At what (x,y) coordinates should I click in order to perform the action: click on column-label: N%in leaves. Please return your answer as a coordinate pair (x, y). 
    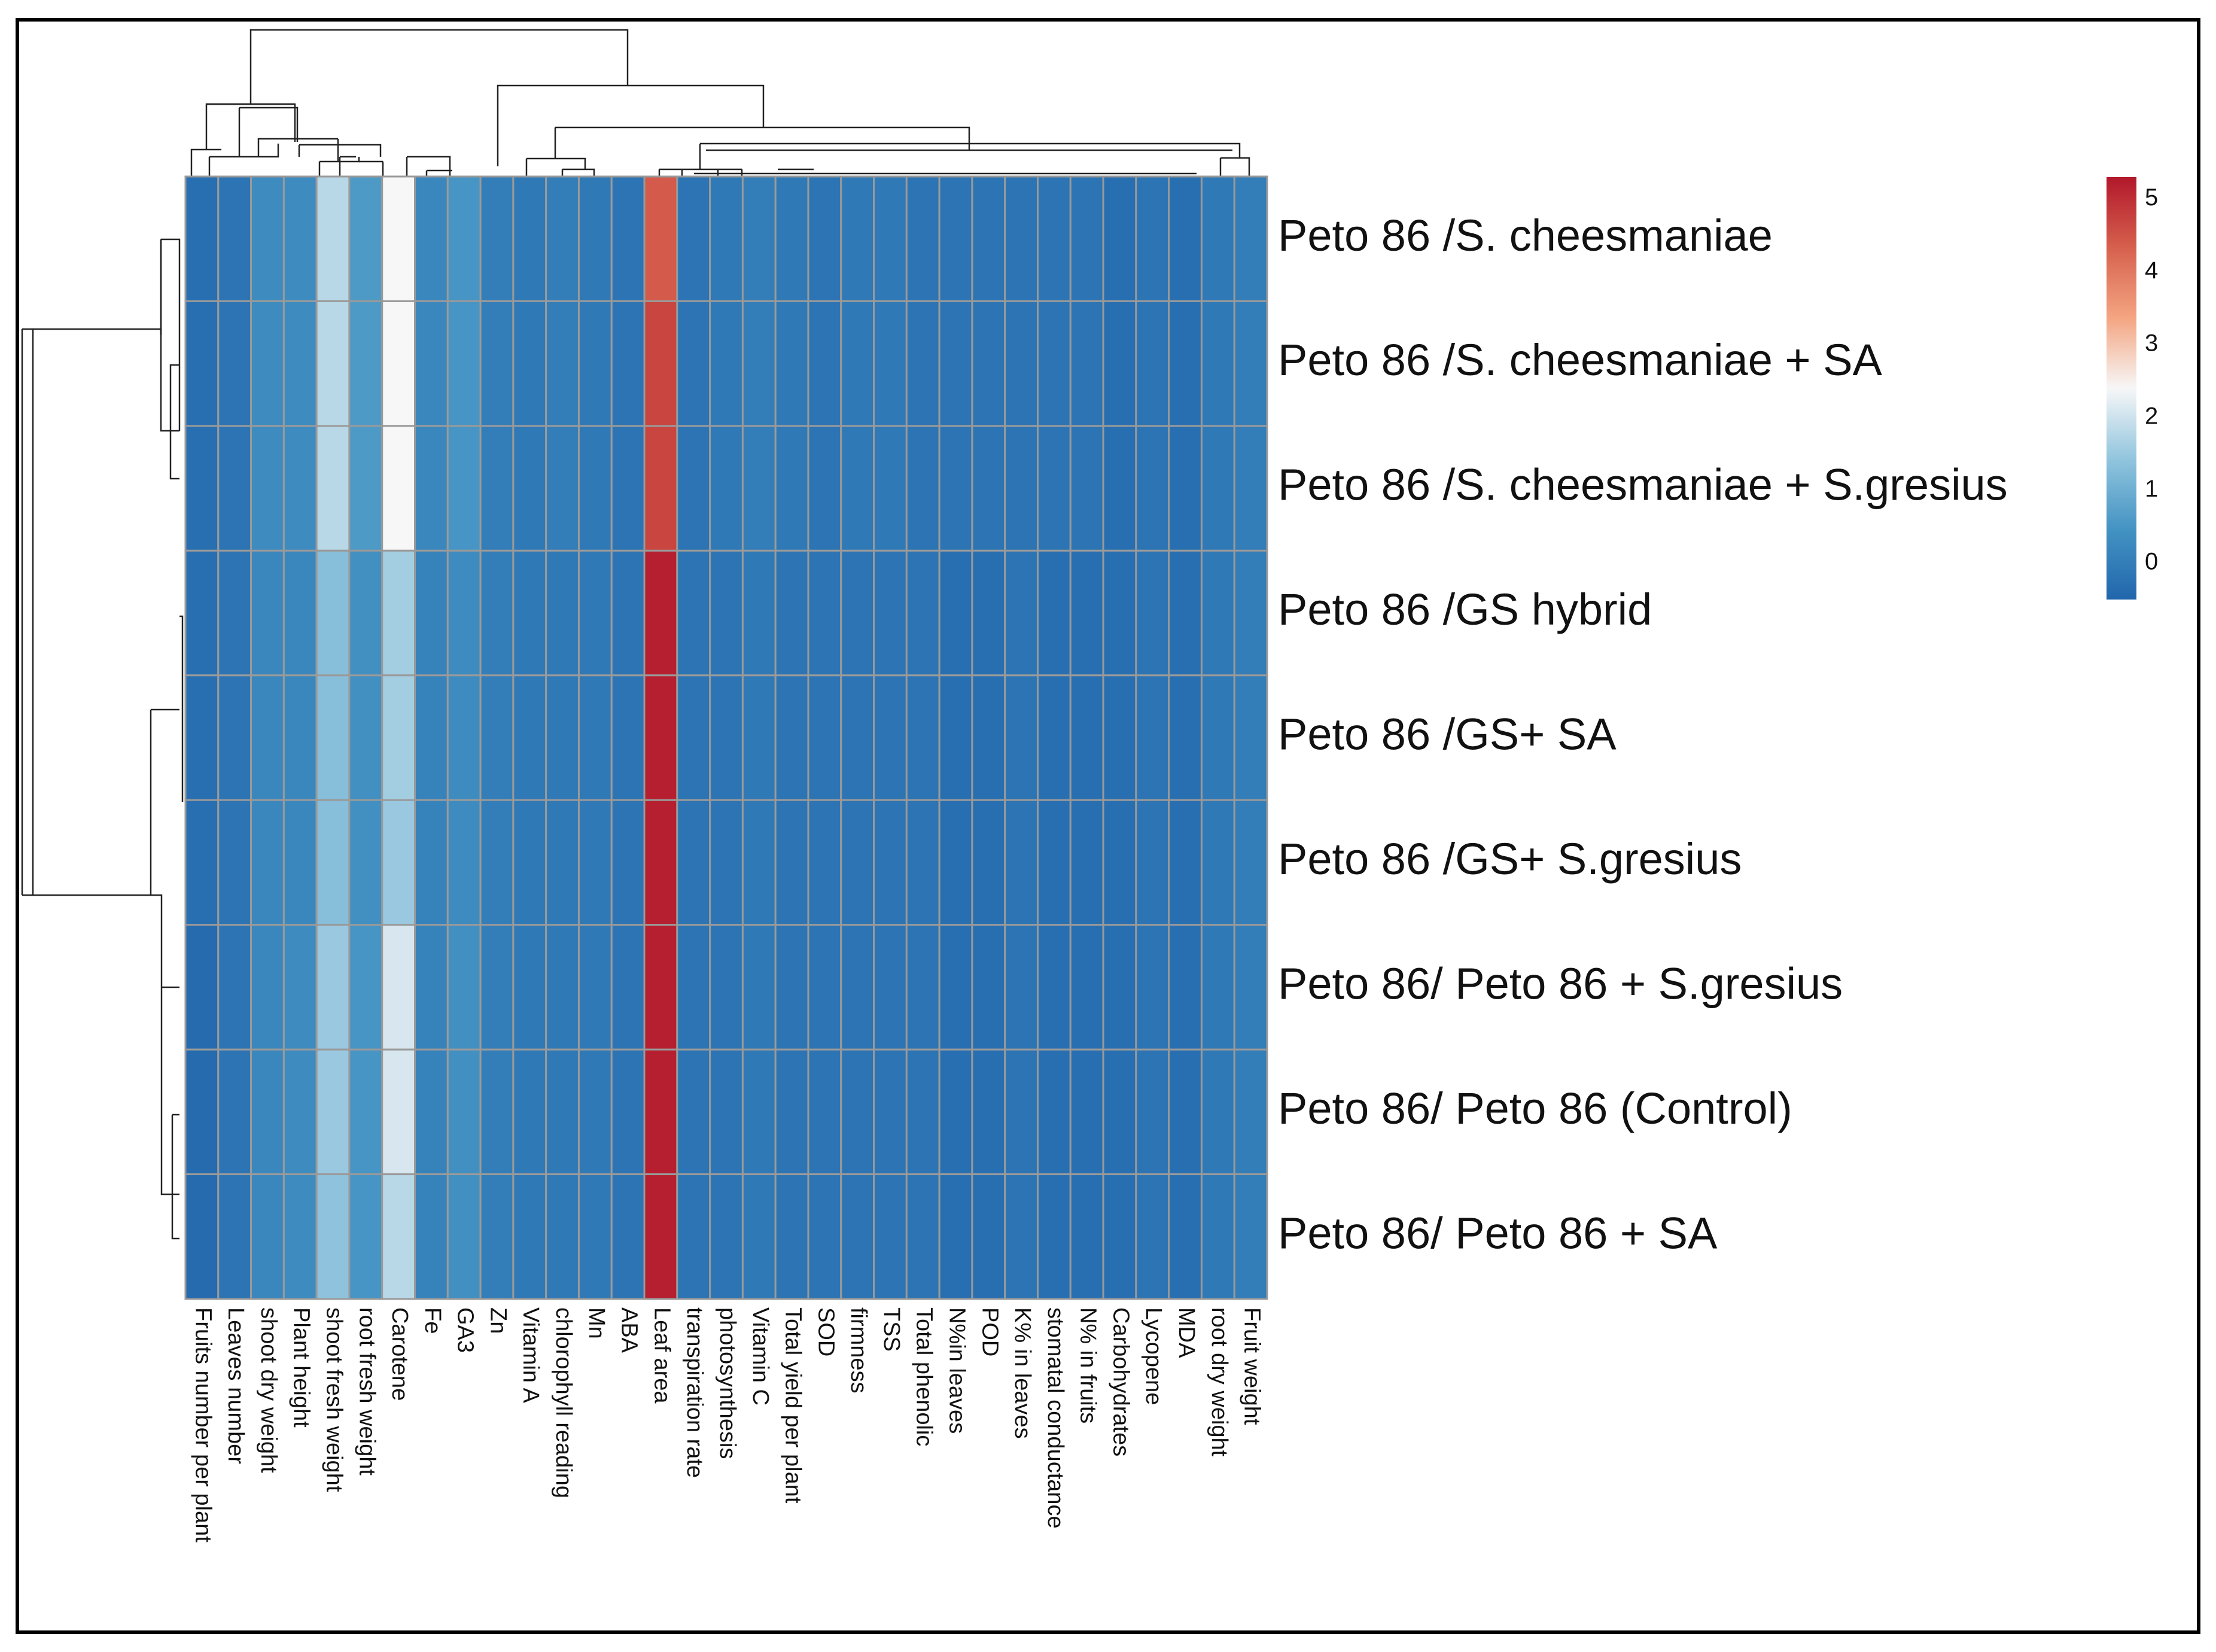
    Looking at the image, I should click on (956, 1370).